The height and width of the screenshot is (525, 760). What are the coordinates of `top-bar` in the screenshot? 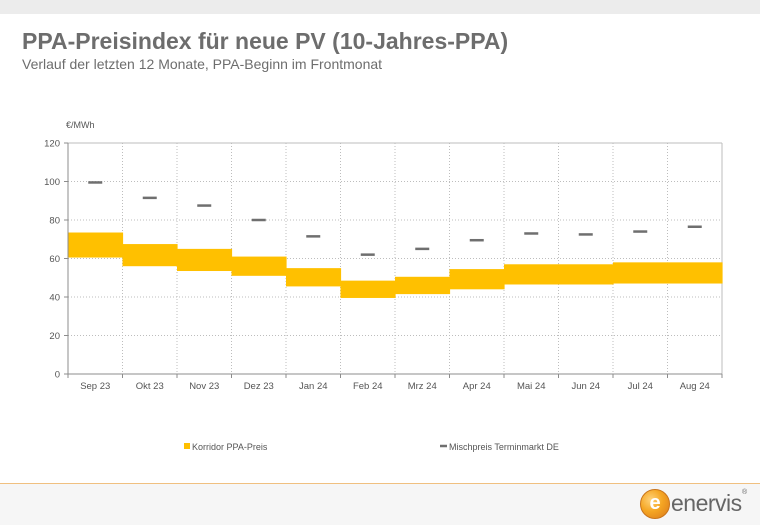 It's located at (380, 7).